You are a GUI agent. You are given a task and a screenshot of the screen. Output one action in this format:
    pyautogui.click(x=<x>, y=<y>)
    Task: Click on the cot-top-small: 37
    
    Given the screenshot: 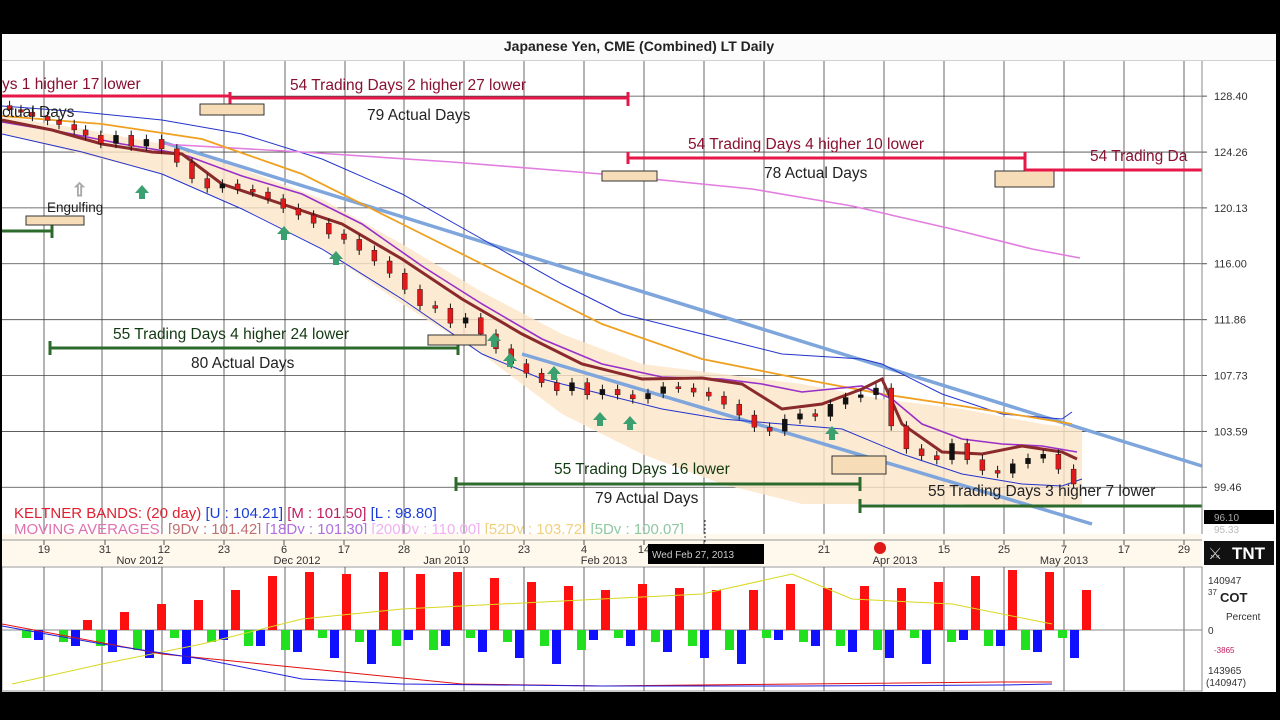 What is the action you would take?
    pyautogui.click(x=1212, y=592)
    